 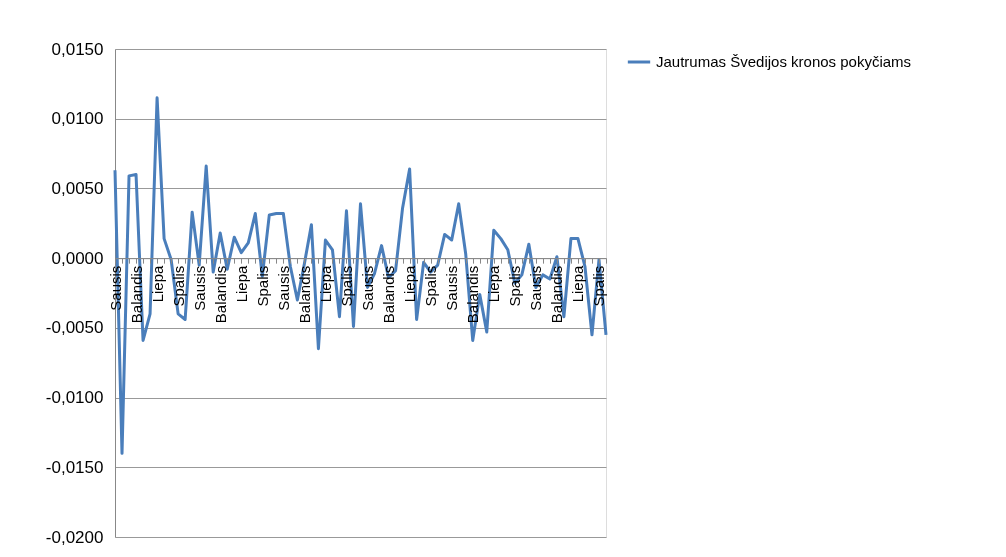 What do you see at coordinates (74, 537) in the screenshot?
I see `y-tick-label: -0,0200` at bounding box center [74, 537].